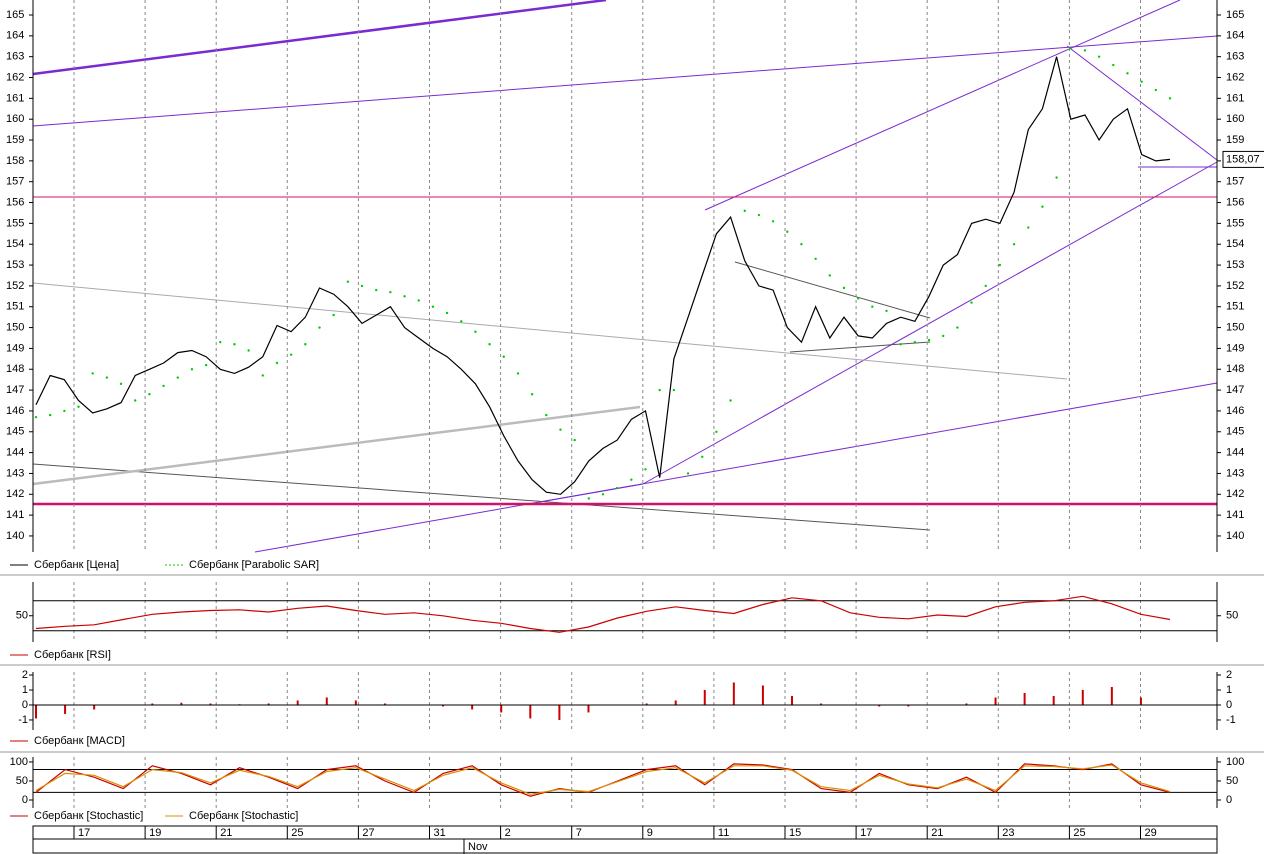  Describe the element at coordinates (79, 741) in the screenshot. I see `legend-label: Сбербанк [MACD]` at that location.